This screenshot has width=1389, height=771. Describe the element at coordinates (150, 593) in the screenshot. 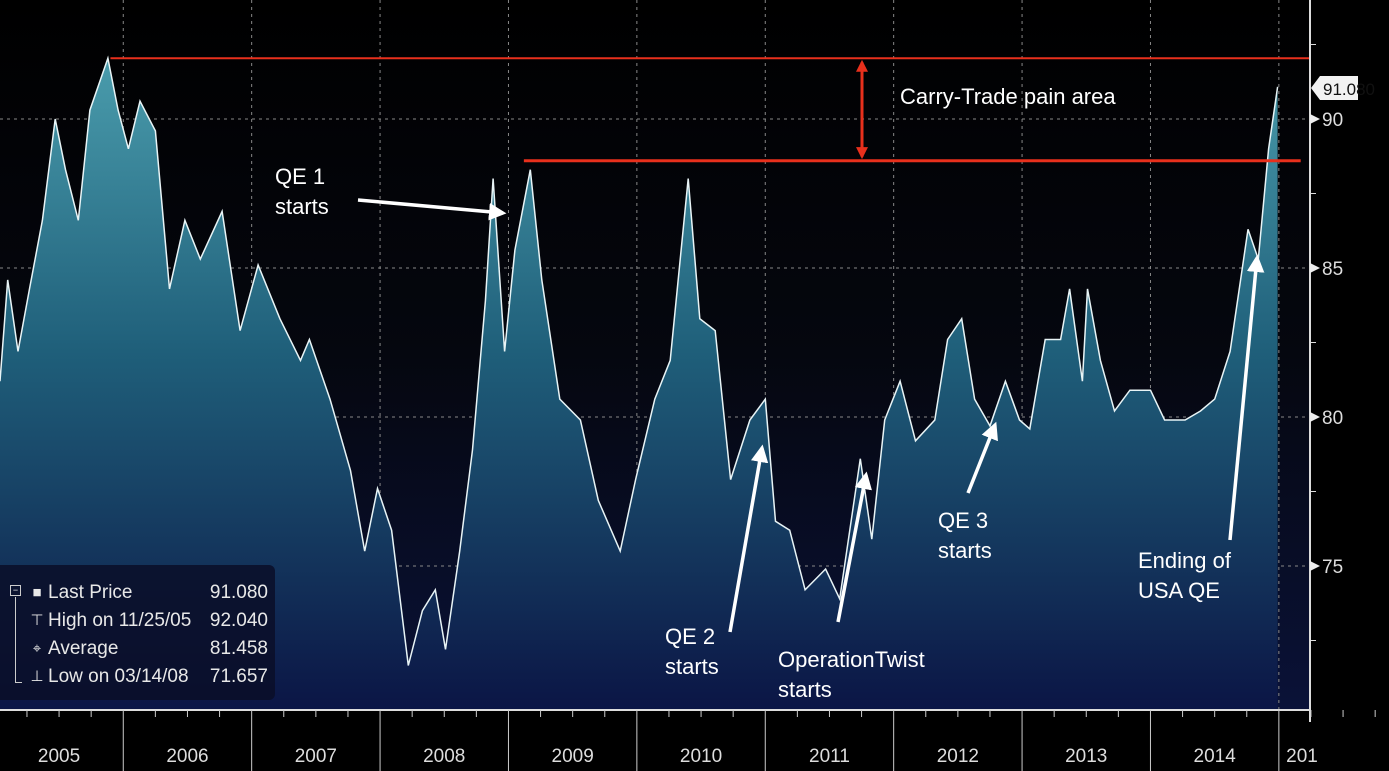

I see `legend-last-price: ■ Last Price 91.080` at that location.